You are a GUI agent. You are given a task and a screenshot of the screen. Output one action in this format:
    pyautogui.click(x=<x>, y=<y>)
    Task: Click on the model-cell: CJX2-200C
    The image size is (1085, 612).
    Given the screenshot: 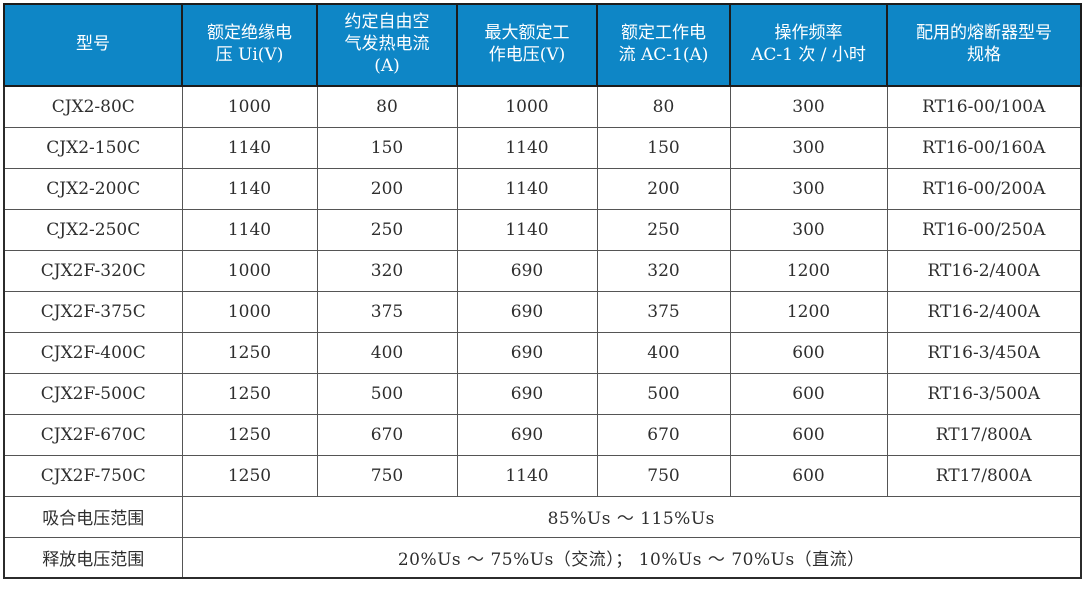 What is the action you would take?
    pyautogui.click(x=93, y=188)
    